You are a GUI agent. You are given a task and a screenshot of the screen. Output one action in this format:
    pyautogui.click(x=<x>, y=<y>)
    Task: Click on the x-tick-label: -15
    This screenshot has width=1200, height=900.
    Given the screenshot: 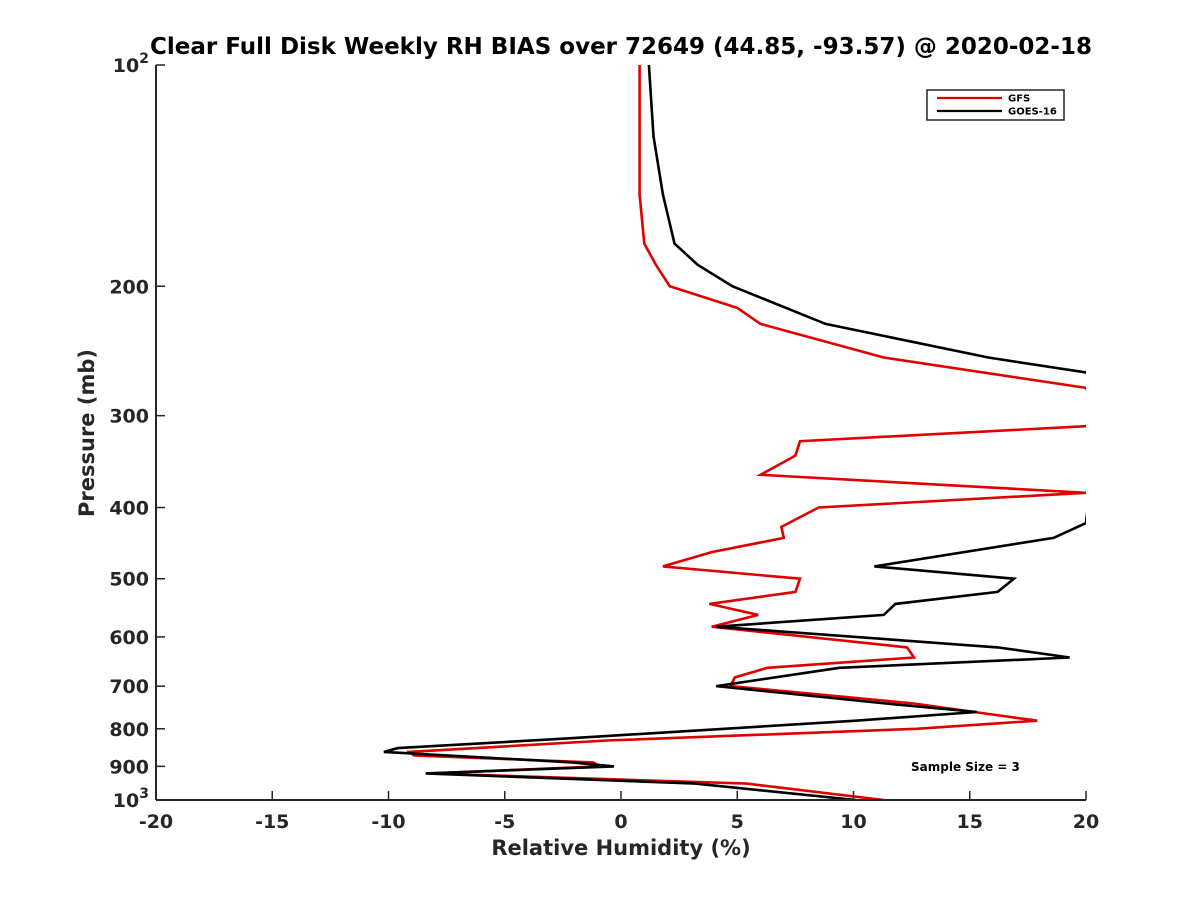 What is the action you would take?
    pyautogui.click(x=272, y=822)
    